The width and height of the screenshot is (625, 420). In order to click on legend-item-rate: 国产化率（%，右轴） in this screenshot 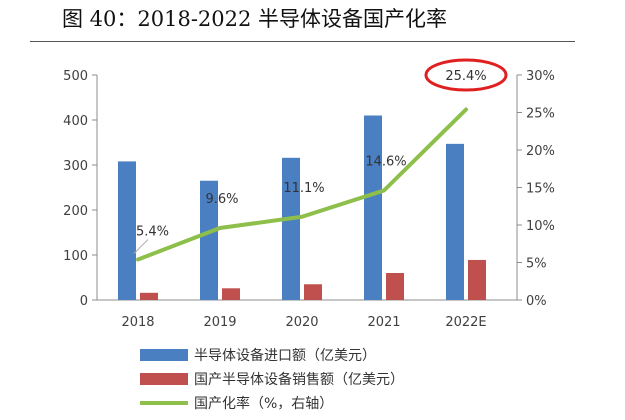, I will do `click(272, 403)`.